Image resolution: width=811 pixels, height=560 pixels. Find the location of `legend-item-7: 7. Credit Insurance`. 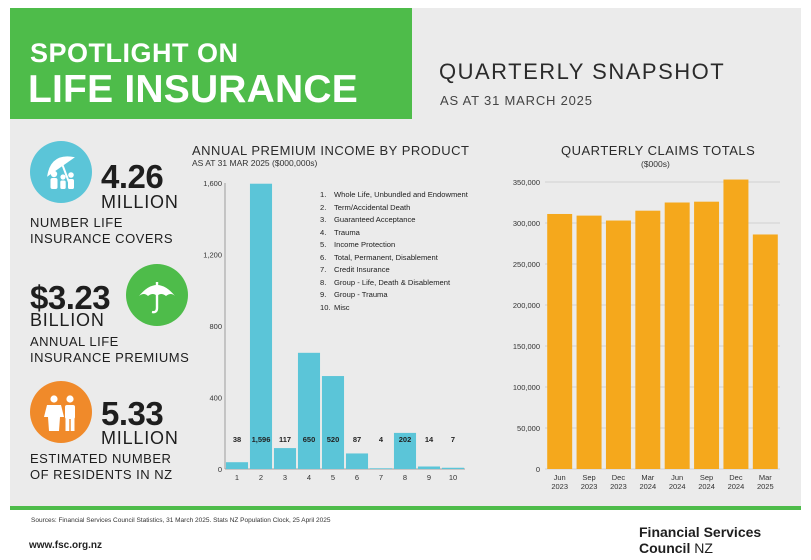

legend-item-7: 7. Credit Insurance is located at coordinates (355, 269).